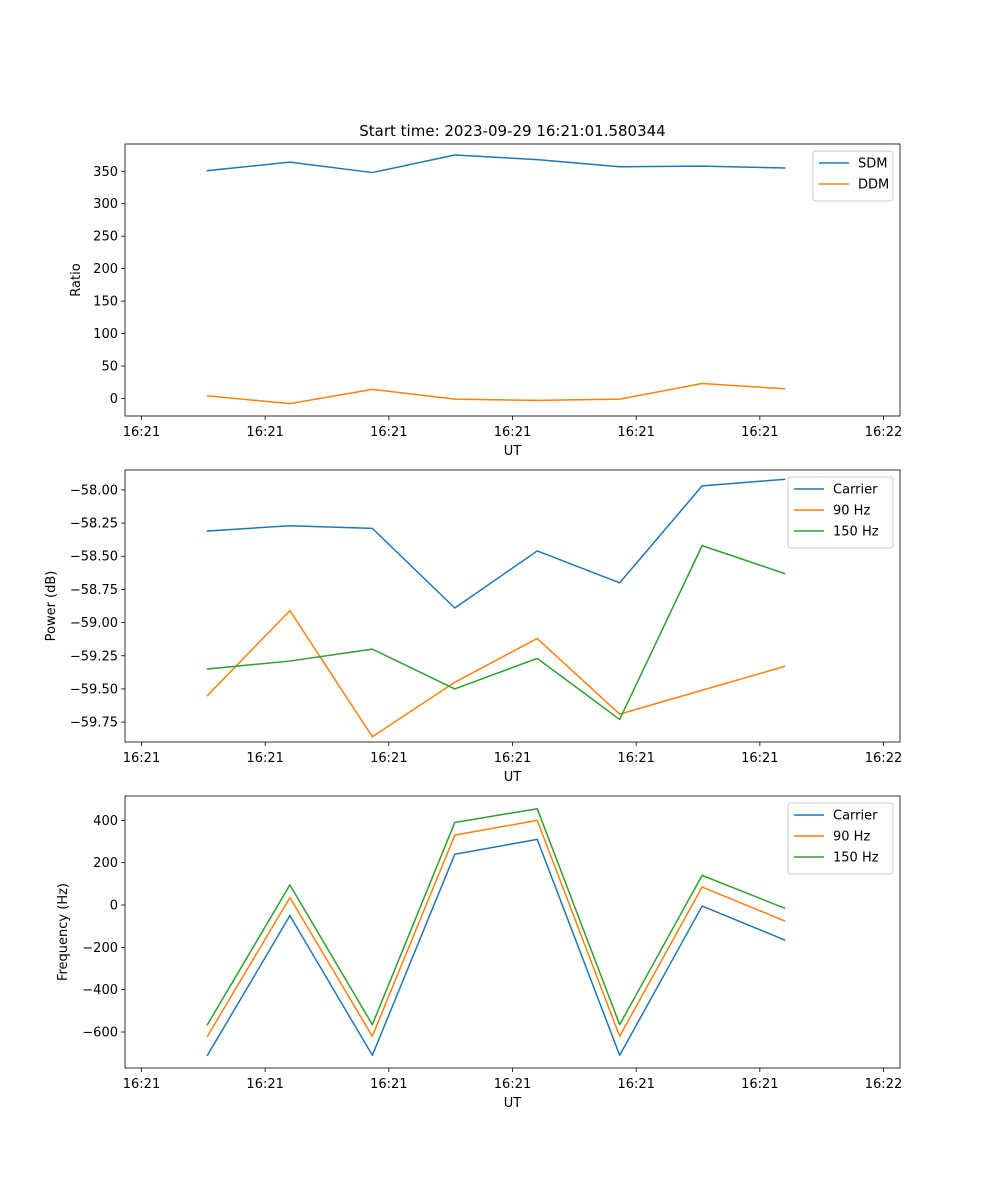  Describe the element at coordinates (94, 590) in the screenshot. I see `y-tick-label: −58.75` at that location.